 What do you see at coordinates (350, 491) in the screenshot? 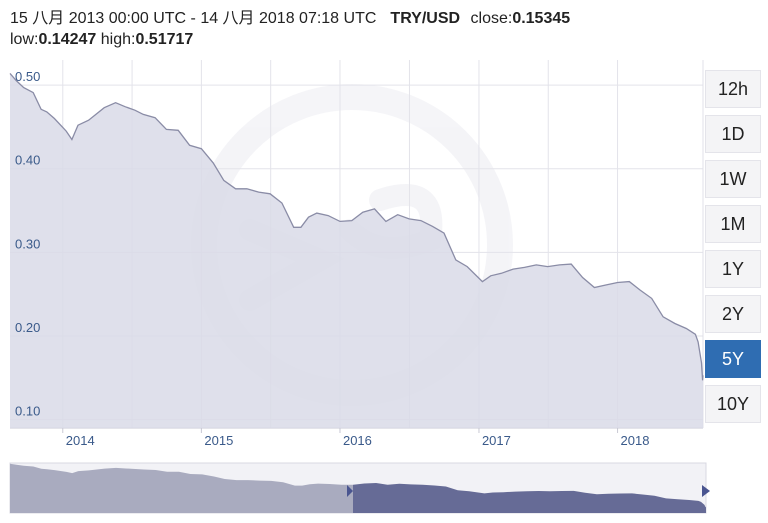
I see `navigator-left-handle` at bounding box center [350, 491].